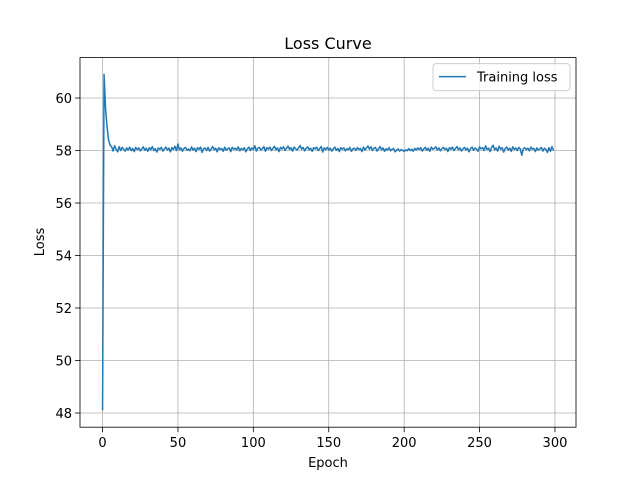 The image size is (640, 480). What do you see at coordinates (327, 43) in the screenshot?
I see `chart-title: Loss Curve` at bounding box center [327, 43].